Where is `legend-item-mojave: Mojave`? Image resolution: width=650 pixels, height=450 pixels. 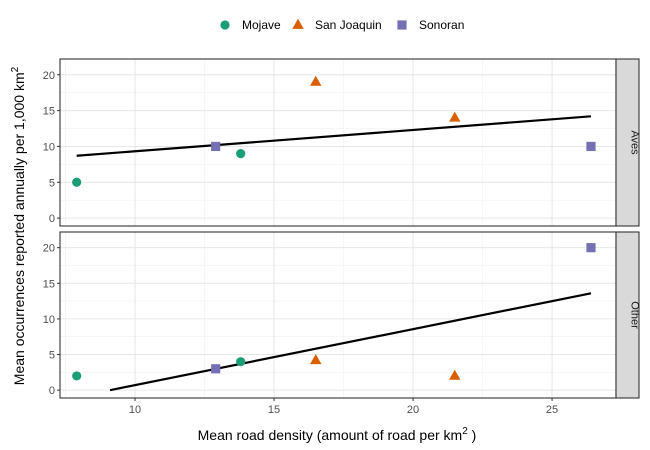
legend-item-mojave: Mojave is located at coordinates (250, 25).